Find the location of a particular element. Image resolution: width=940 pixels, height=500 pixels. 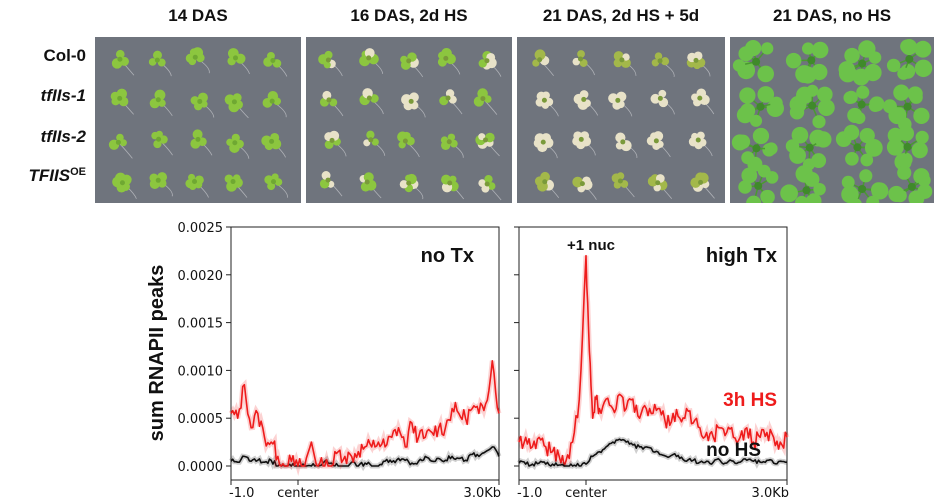

y-tick-label: 0.0005 is located at coordinates (201, 419).